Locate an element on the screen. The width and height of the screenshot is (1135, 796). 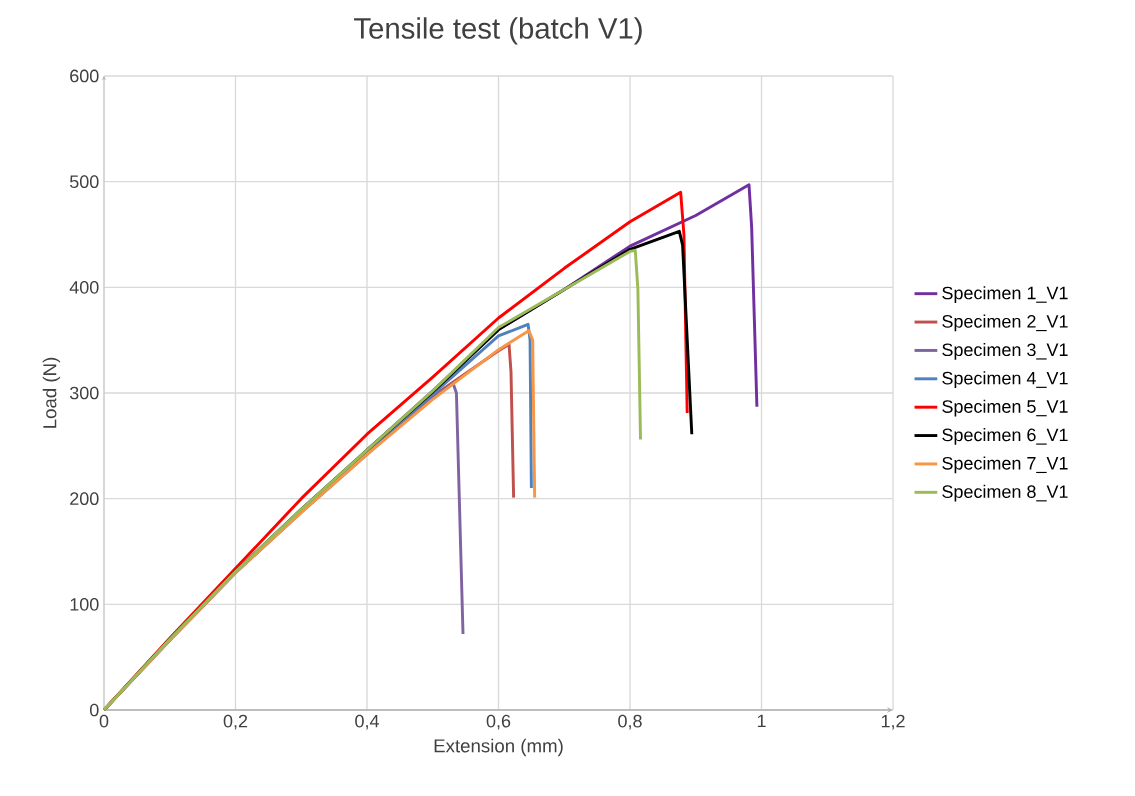
y-tick-label: 600 is located at coordinates (84, 76).